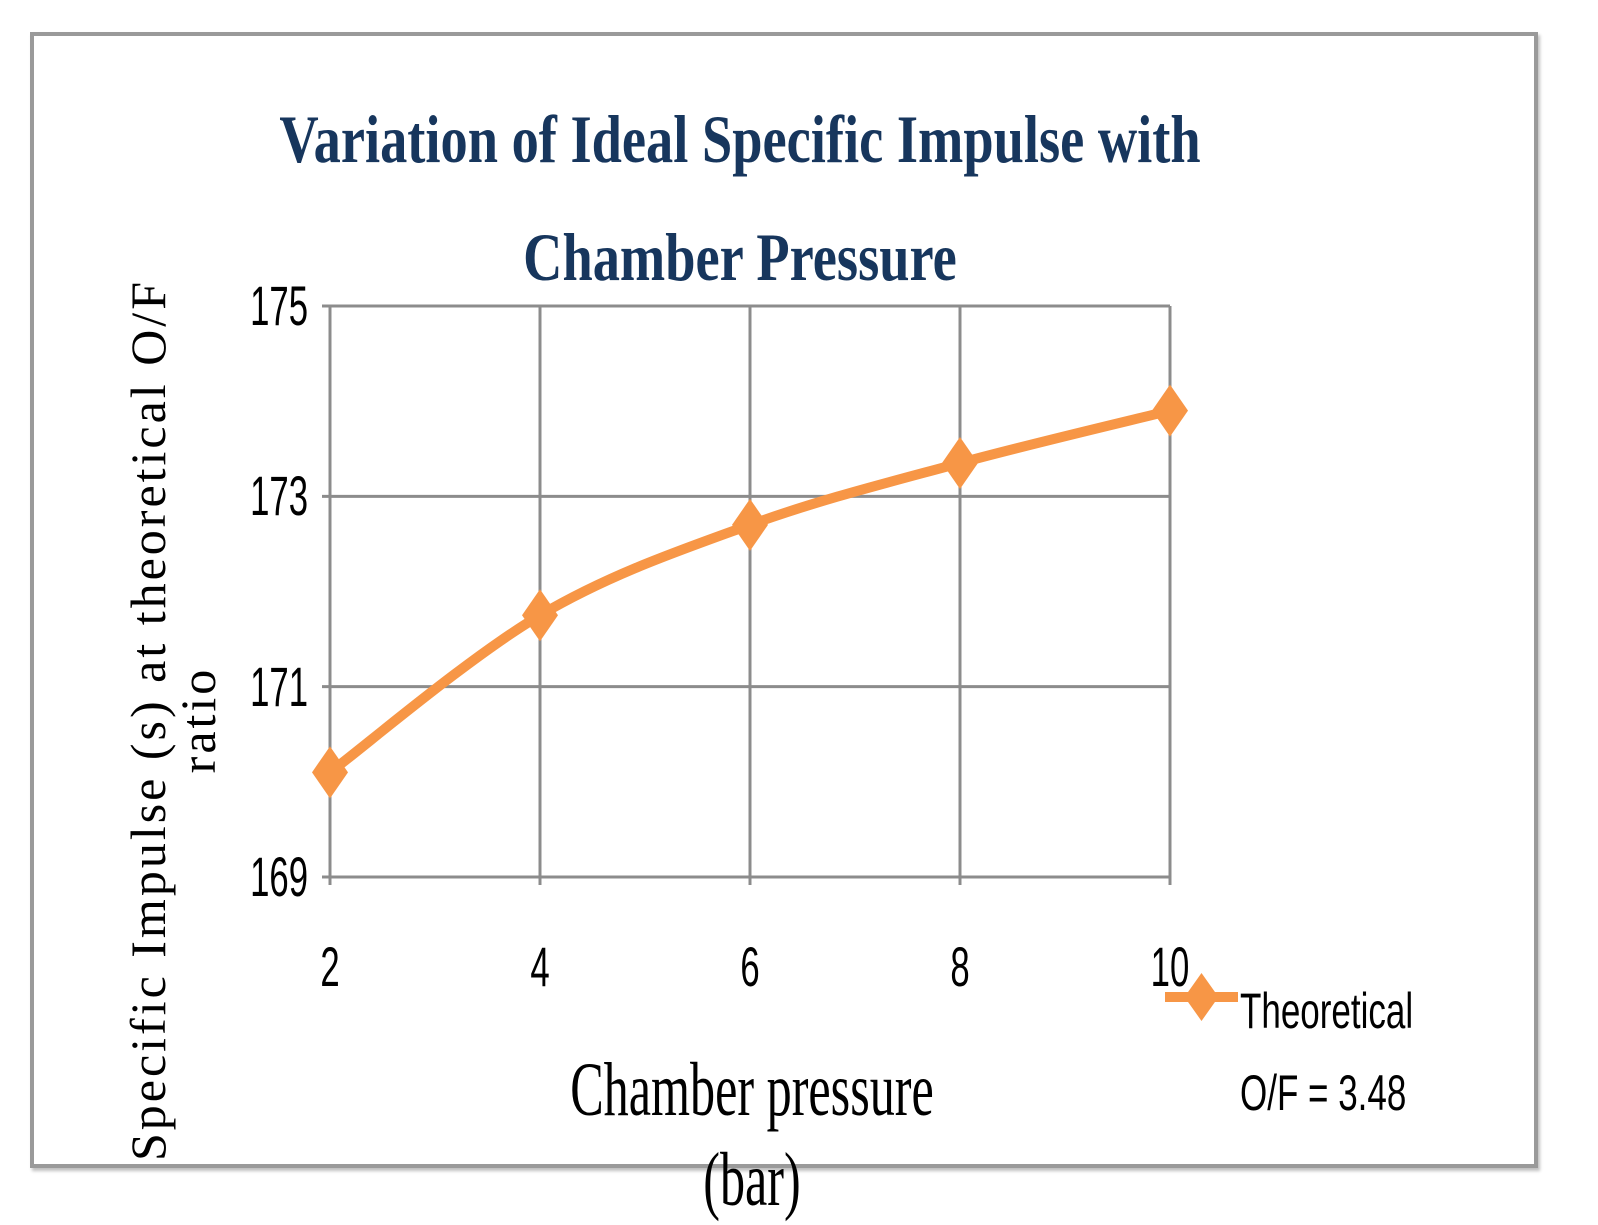  What do you see at coordinates (1201, 997) in the screenshot?
I see `legend-marker` at bounding box center [1201, 997].